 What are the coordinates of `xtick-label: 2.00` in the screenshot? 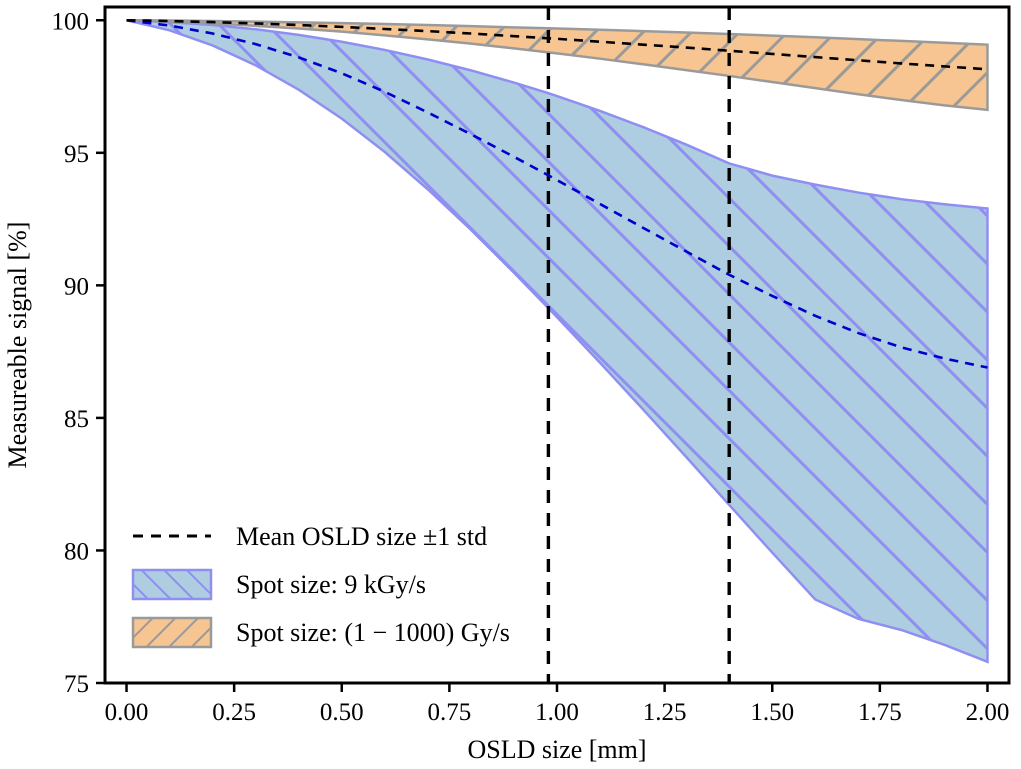 It's located at (988, 712).